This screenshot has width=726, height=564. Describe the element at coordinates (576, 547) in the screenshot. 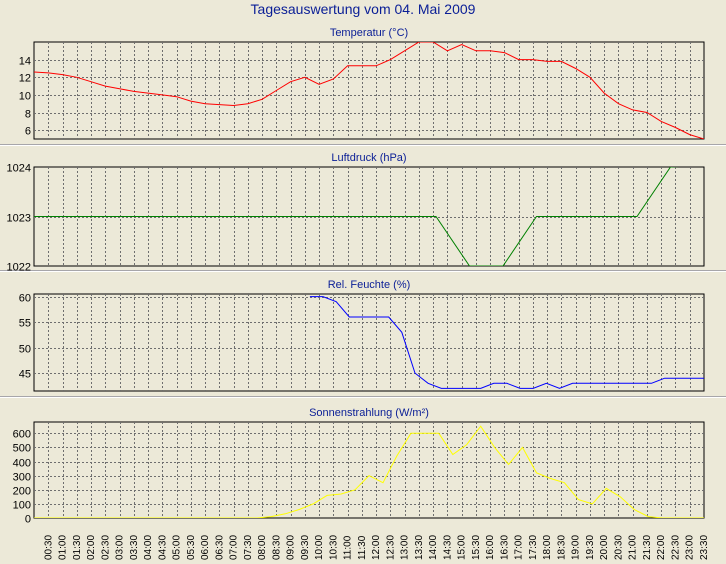

I see `x-tick-label: 19:00` at that location.